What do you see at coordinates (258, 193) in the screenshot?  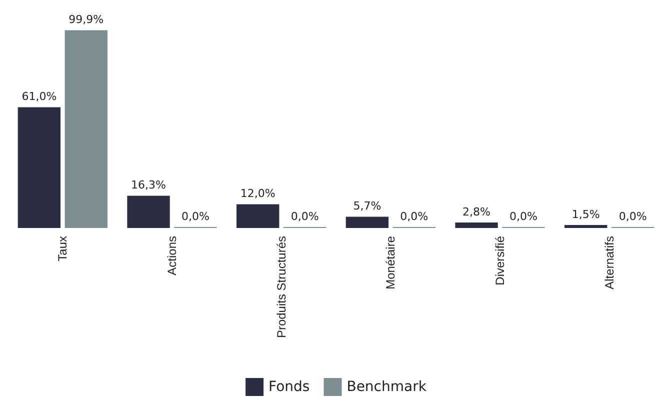 I see `data-label: 12,0%` at bounding box center [258, 193].